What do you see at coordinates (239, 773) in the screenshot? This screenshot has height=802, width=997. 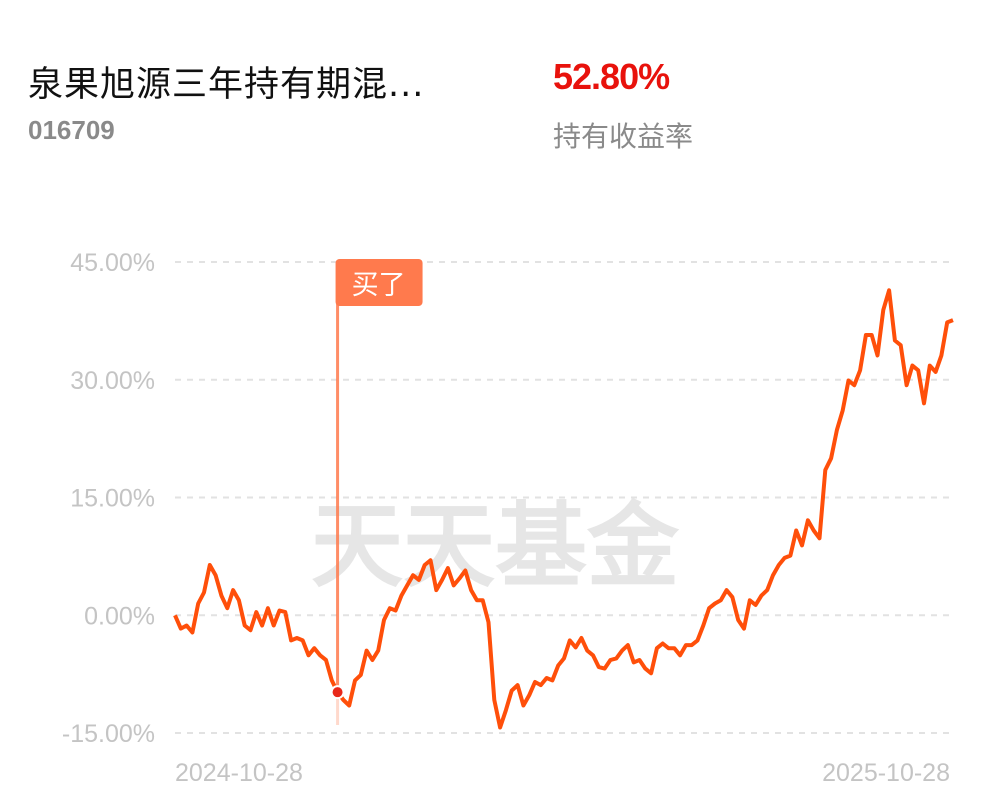 I see `x-tick-label: 2024-10-28` at bounding box center [239, 773].